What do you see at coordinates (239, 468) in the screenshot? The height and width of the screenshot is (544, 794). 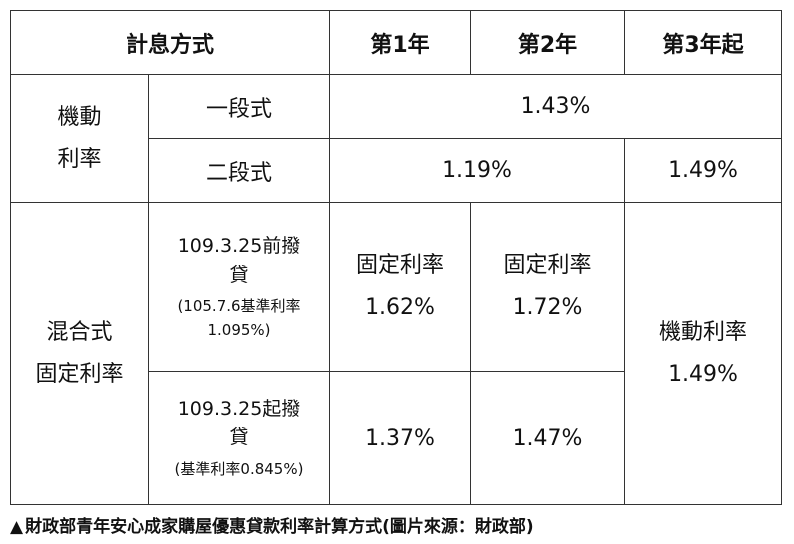 I see `after-note: (基準利率0.845%)` at bounding box center [239, 468].